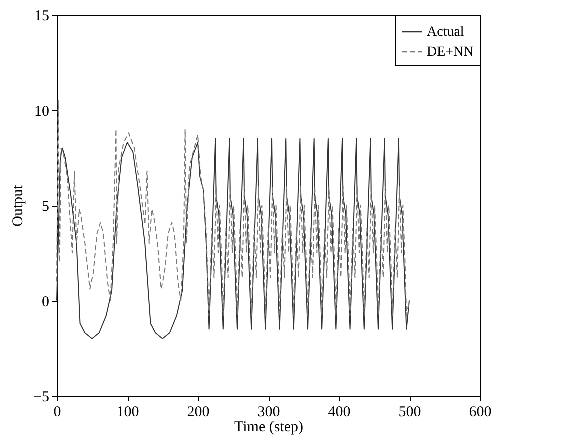 The height and width of the screenshot is (443, 566). I want to click on y-axis-title: Output, so click(18, 205).